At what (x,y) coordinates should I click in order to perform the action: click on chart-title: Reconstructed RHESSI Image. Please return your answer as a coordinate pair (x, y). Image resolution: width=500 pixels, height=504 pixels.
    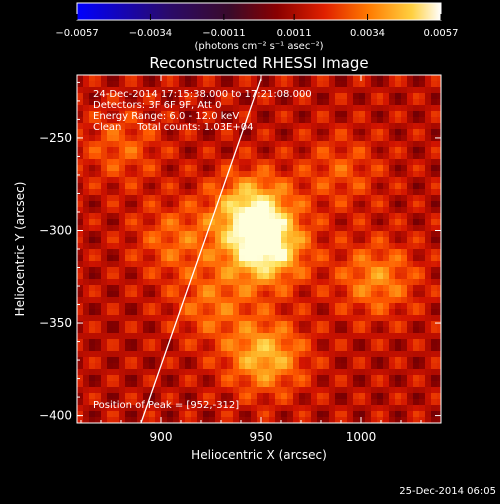
    Looking at the image, I should click on (258, 63).